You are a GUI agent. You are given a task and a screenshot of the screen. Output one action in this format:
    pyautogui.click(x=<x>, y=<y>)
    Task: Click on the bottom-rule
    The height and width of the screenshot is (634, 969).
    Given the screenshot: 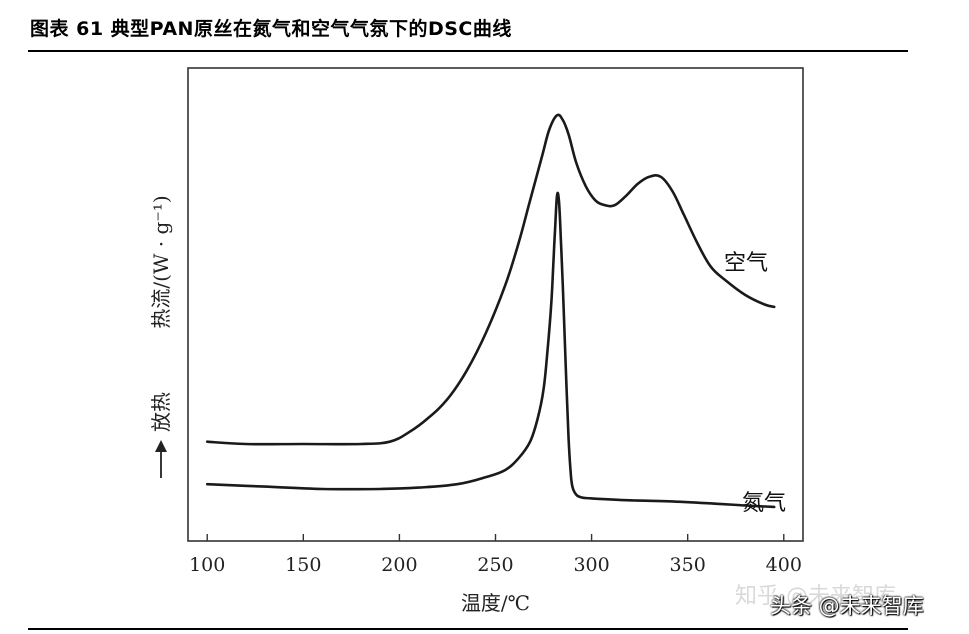 What is the action you would take?
    pyautogui.click(x=468, y=629)
    